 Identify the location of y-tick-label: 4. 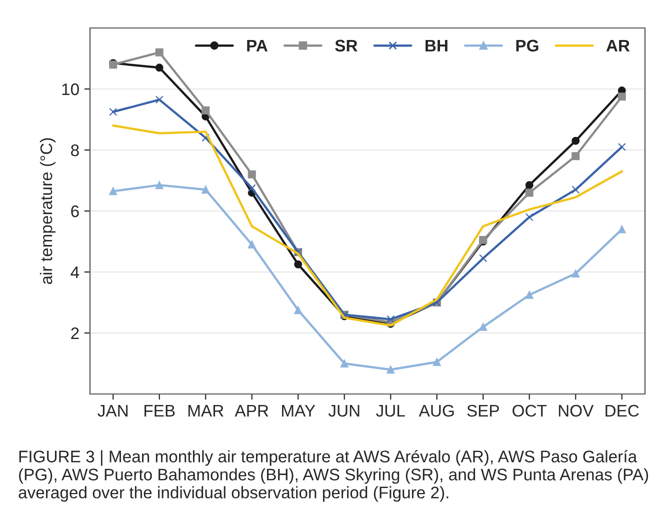
(75, 272).